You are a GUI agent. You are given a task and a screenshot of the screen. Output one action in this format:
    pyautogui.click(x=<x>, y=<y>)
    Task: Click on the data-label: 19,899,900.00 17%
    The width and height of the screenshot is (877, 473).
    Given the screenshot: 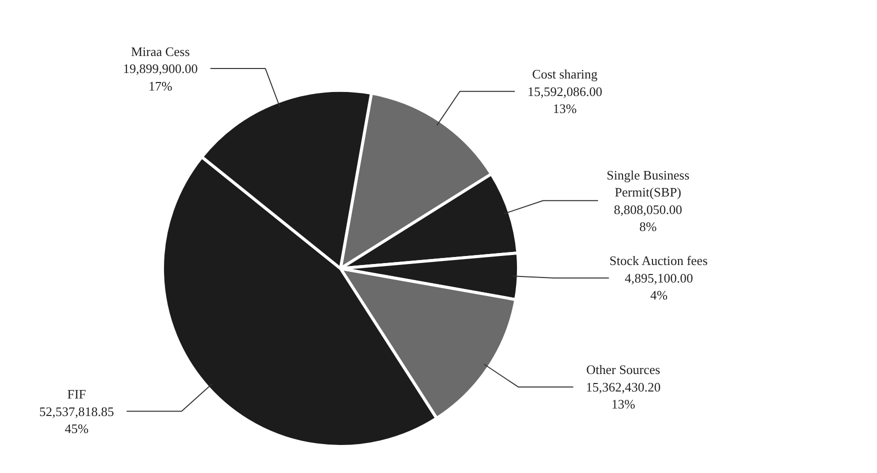 What is the action you would take?
    pyautogui.click(x=160, y=77)
    